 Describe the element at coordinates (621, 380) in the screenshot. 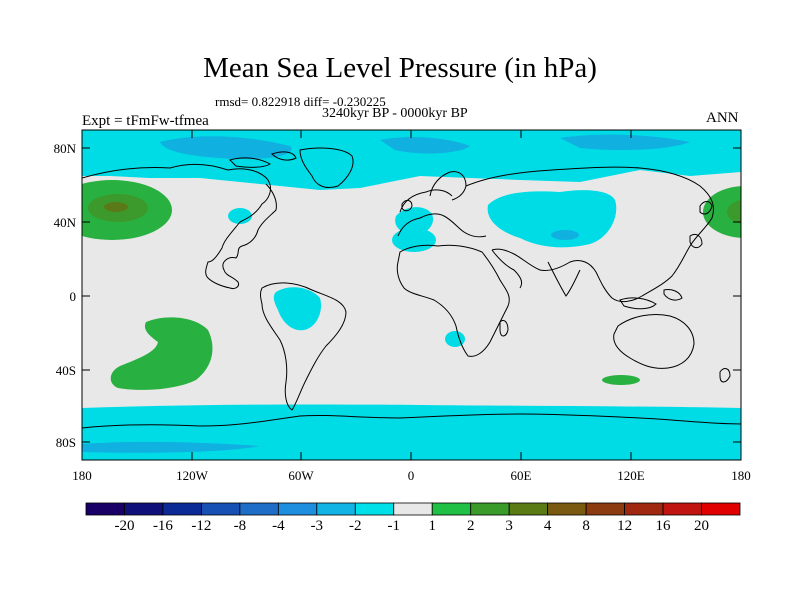

I see `sind-green-patch` at that location.